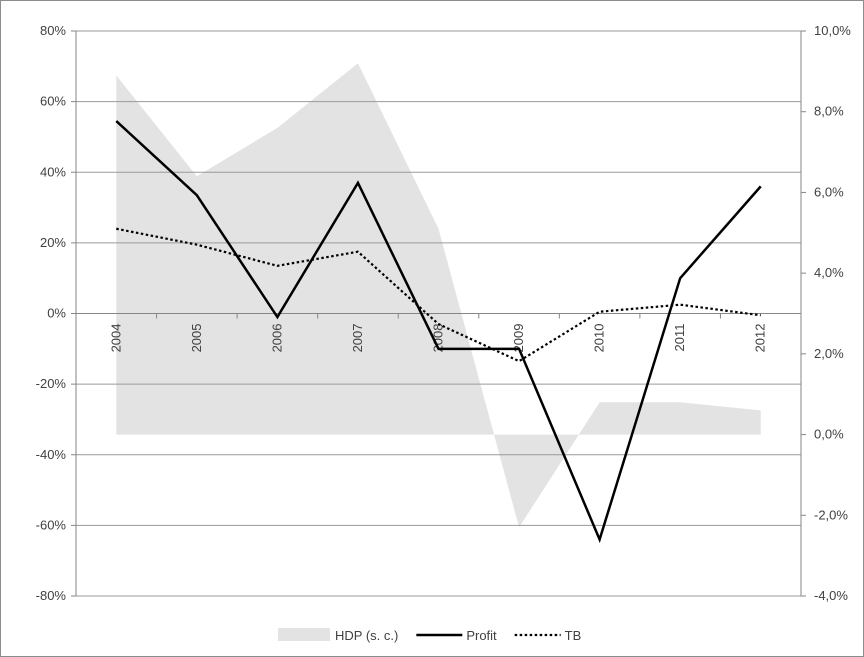 The width and height of the screenshot is (864, 657). I want to click on x-tick-label: 2007, so click(357, 338).